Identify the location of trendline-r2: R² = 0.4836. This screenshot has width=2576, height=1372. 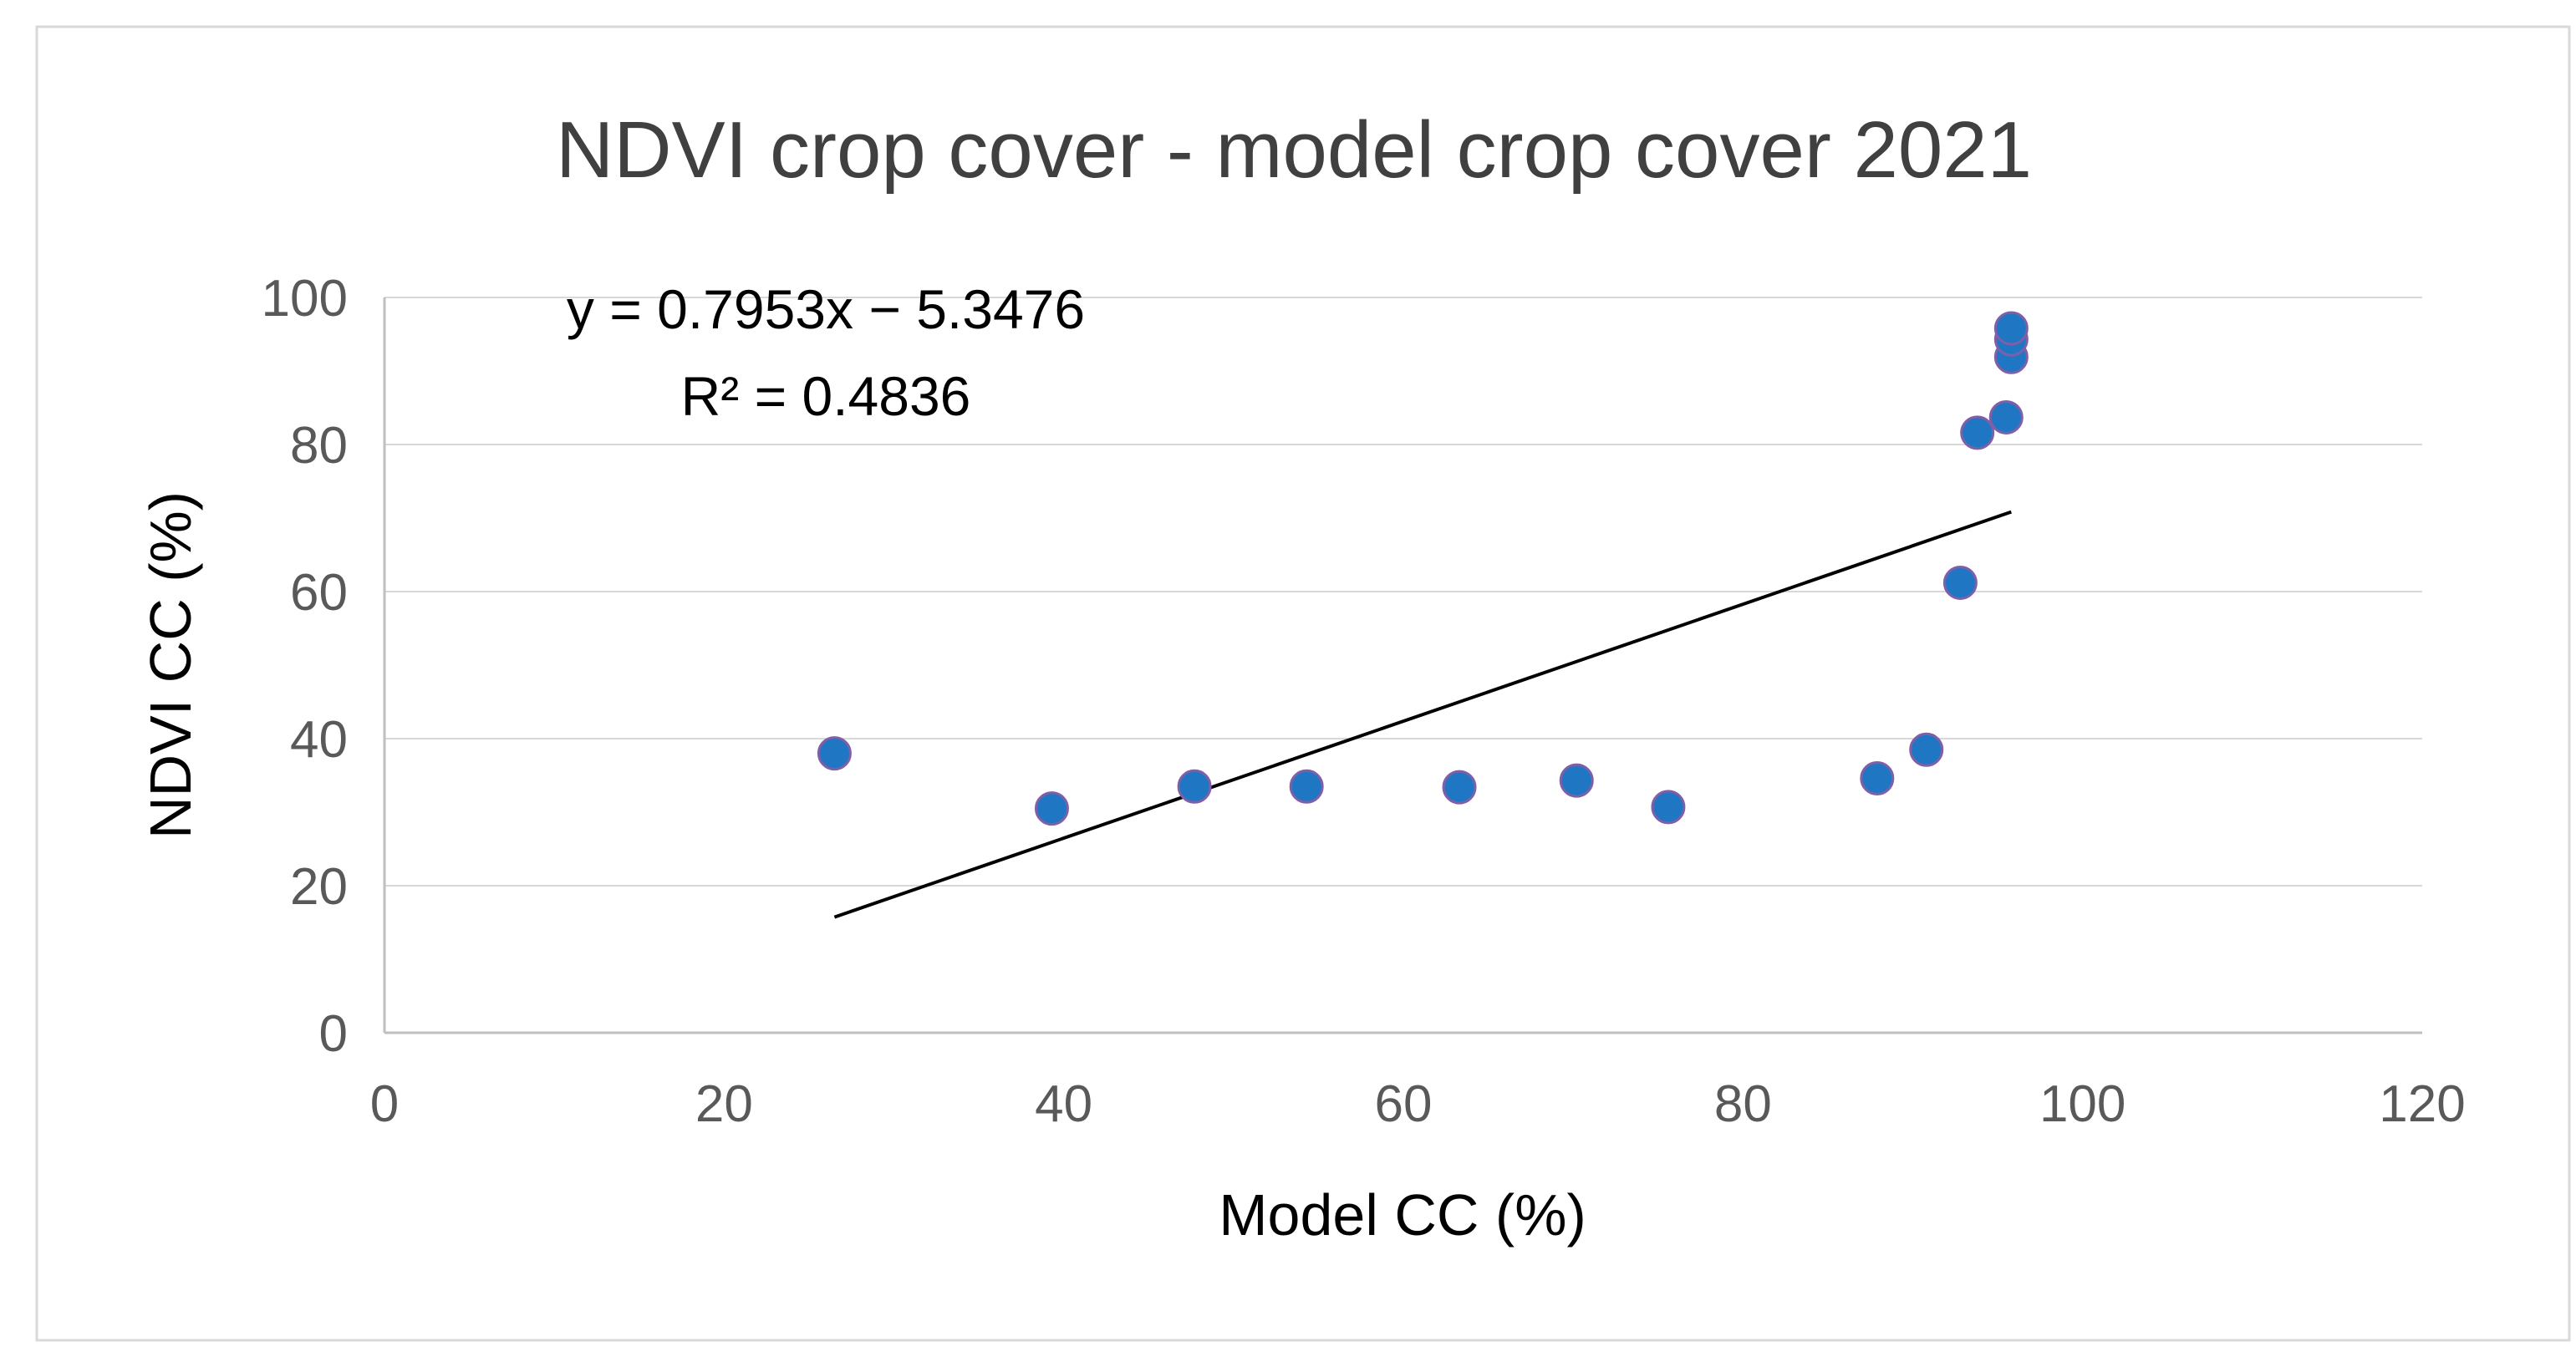
(826, 396).